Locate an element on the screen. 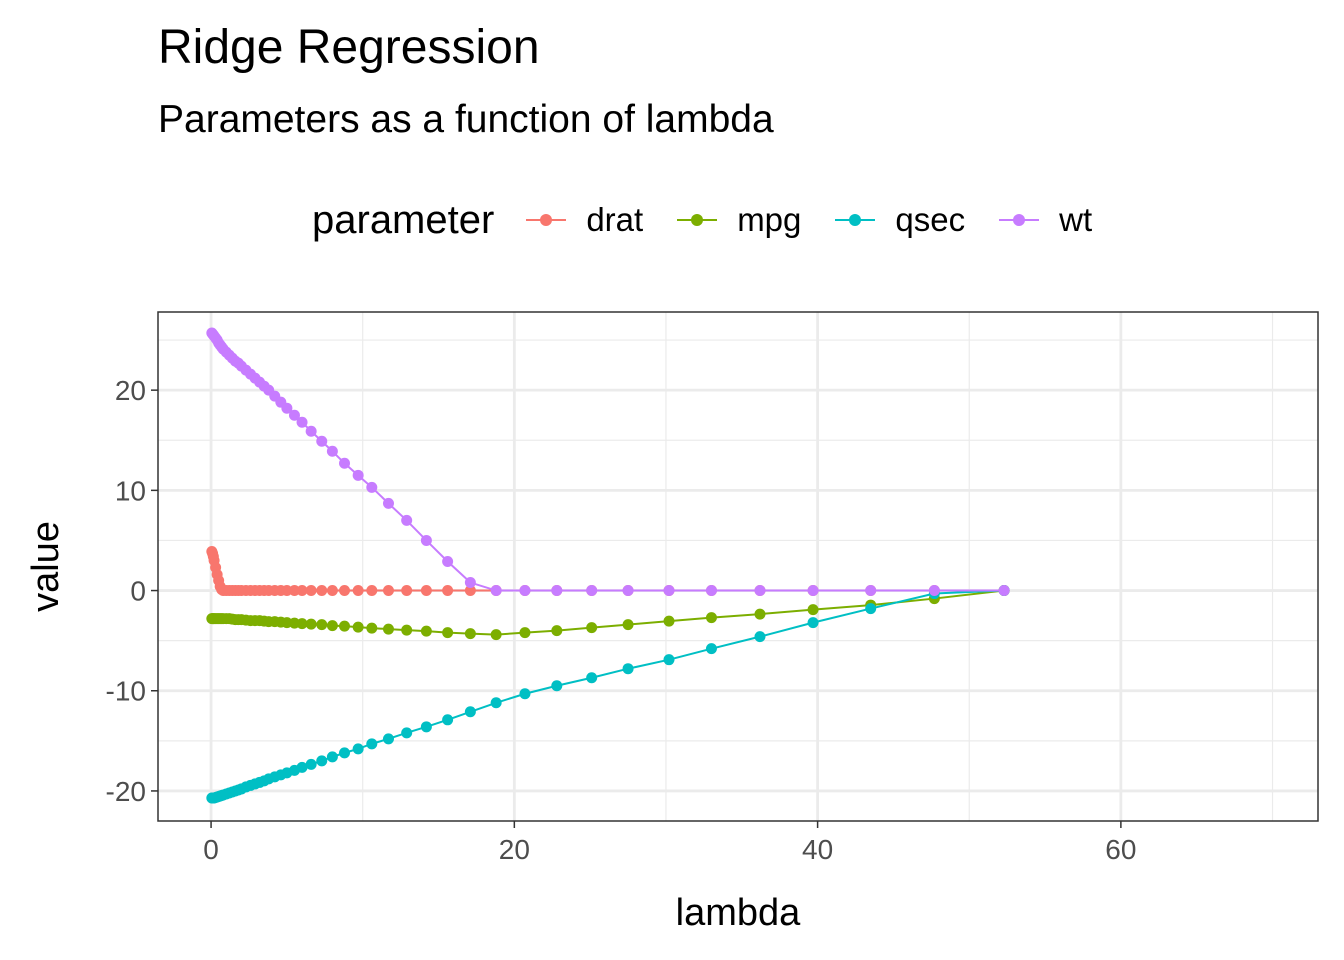 This screenshot has width=1344, height=960. legend-label-mpg: mpg is located at coordinates (769, 219).